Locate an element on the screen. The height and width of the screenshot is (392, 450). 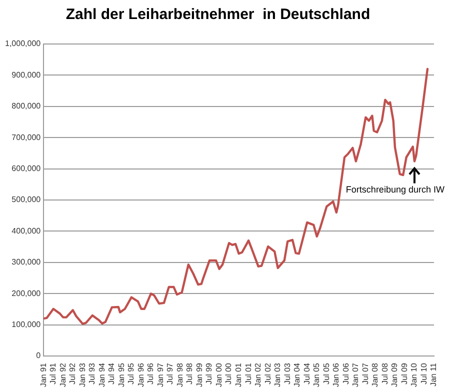
x-tick-label: Jul 05 is located at coordinates (326, 373).